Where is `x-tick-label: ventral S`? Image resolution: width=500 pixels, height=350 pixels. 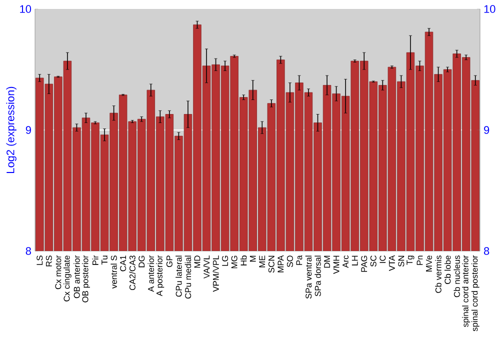 x-tick-label: ventral S is located at coordinates (113, 272).